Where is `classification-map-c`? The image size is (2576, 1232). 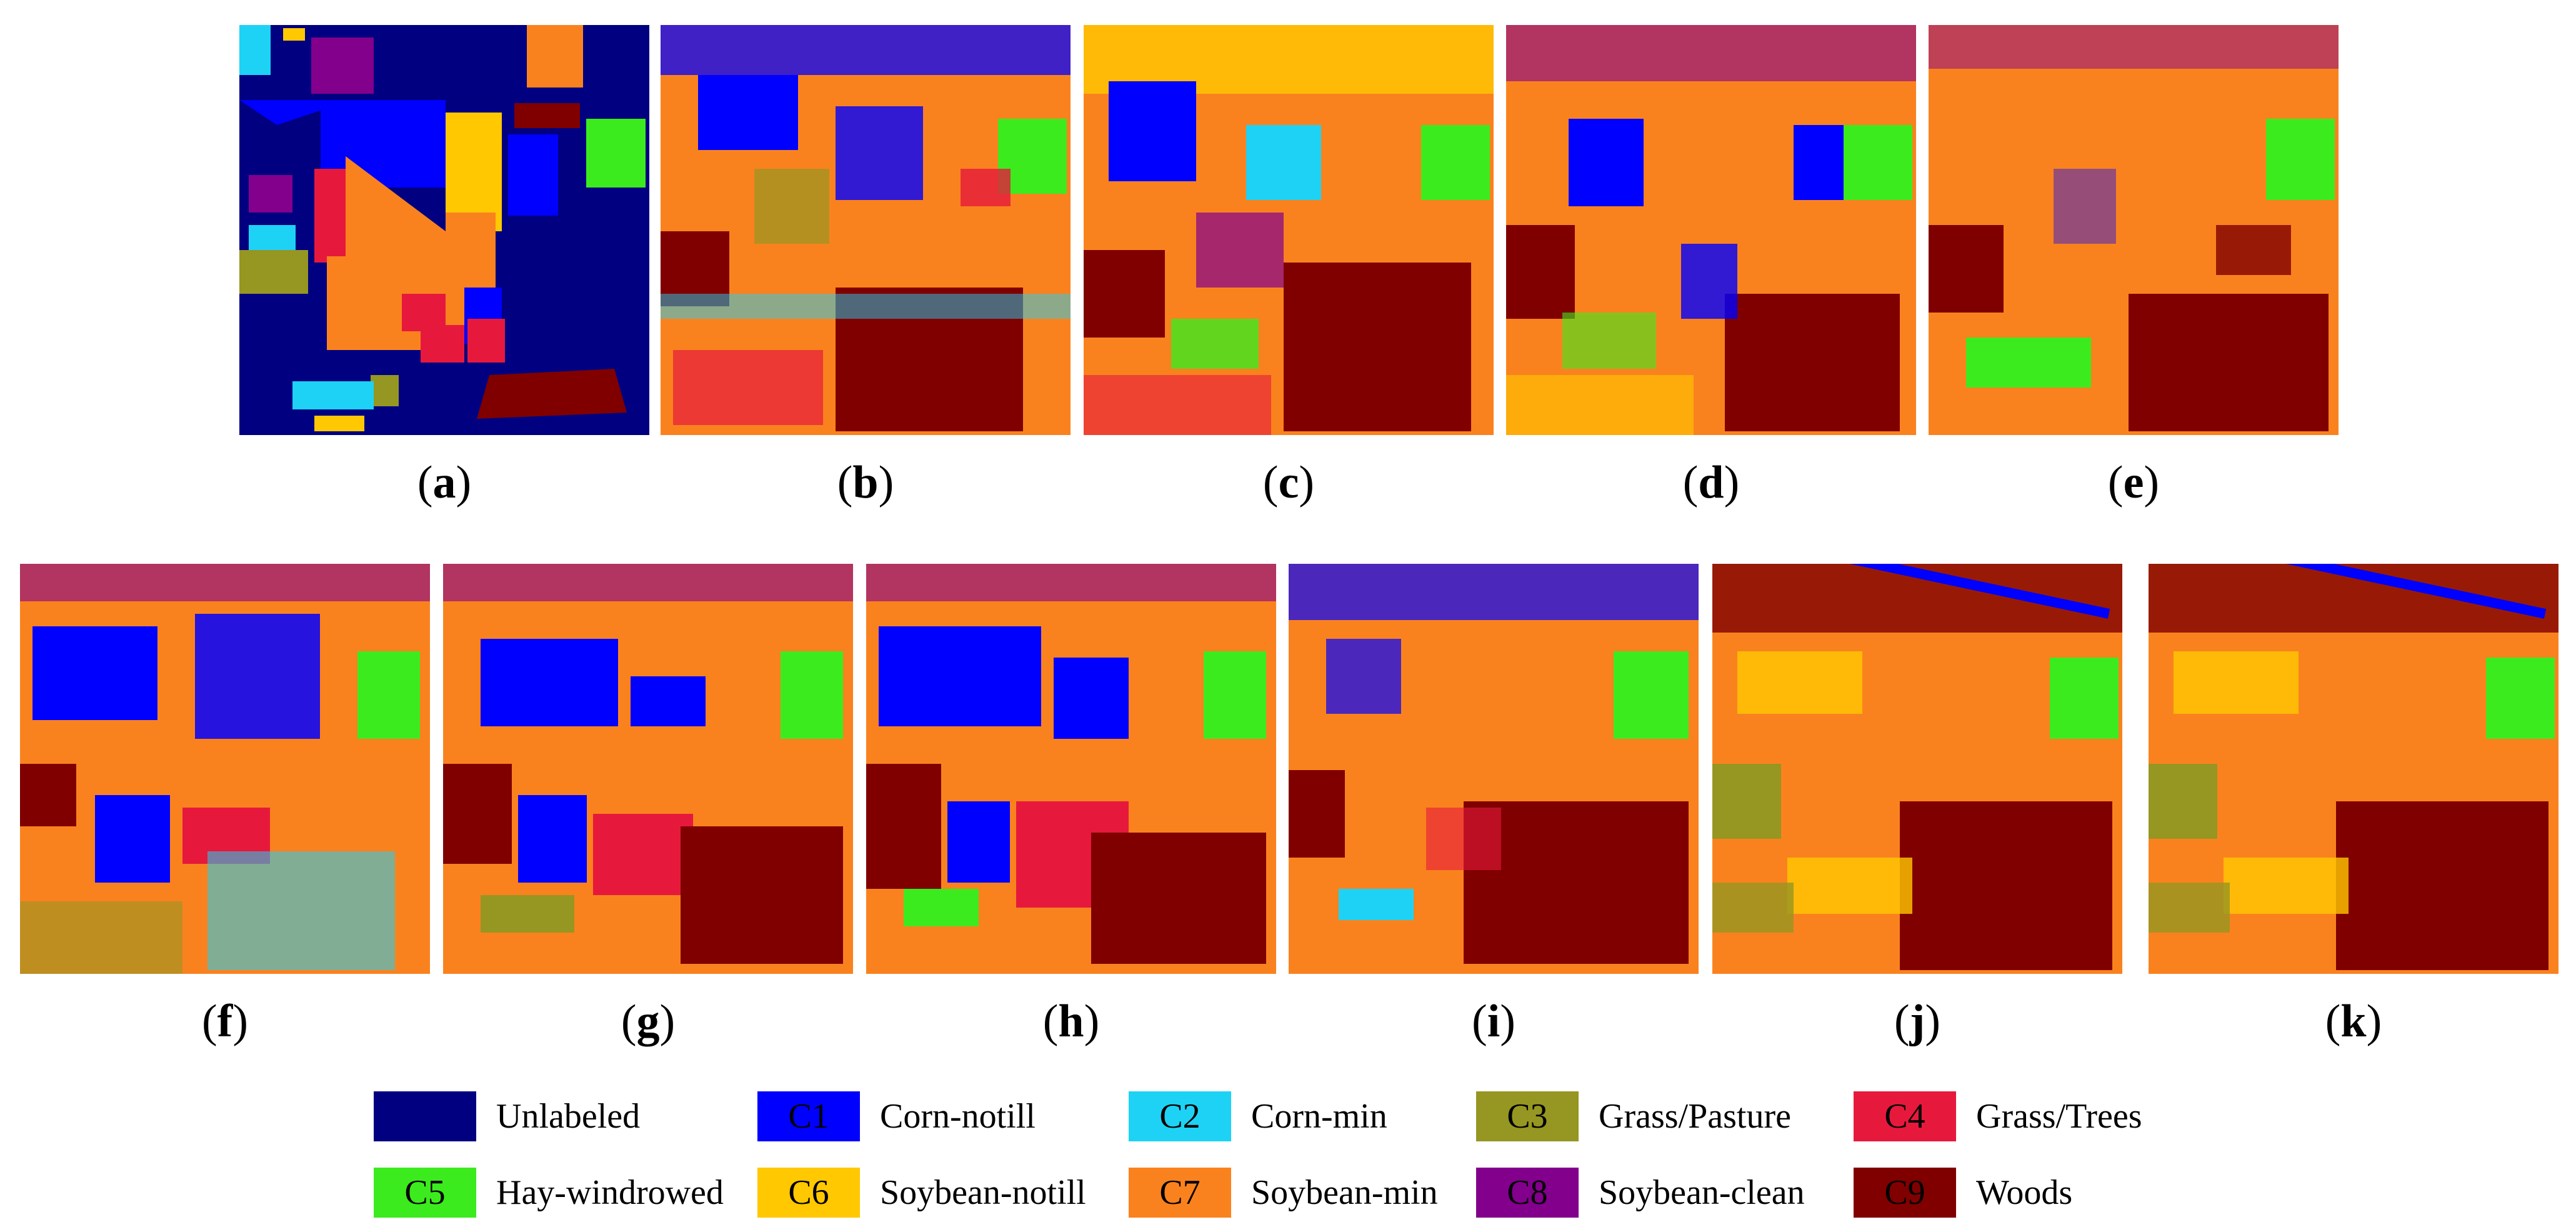 classification-map-c is located at coordinates (1289, 230).